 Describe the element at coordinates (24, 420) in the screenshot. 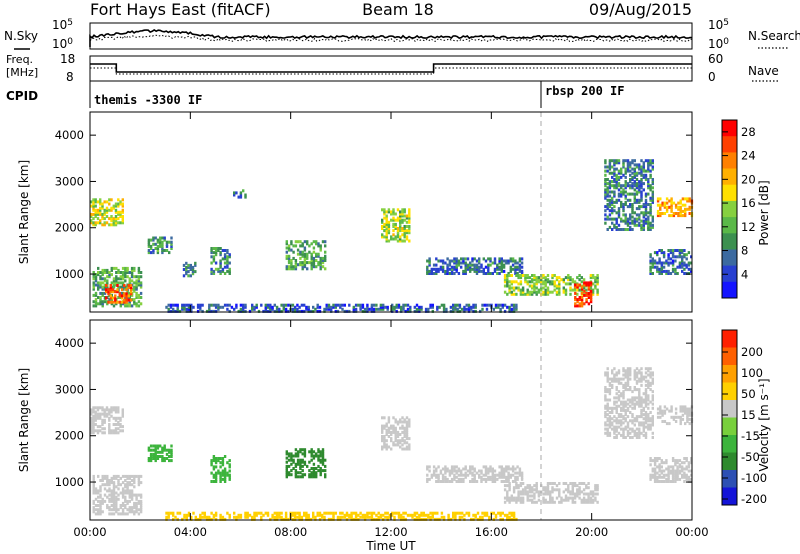

I see `velocity-ylabel: Slant Range [km]` at that location.